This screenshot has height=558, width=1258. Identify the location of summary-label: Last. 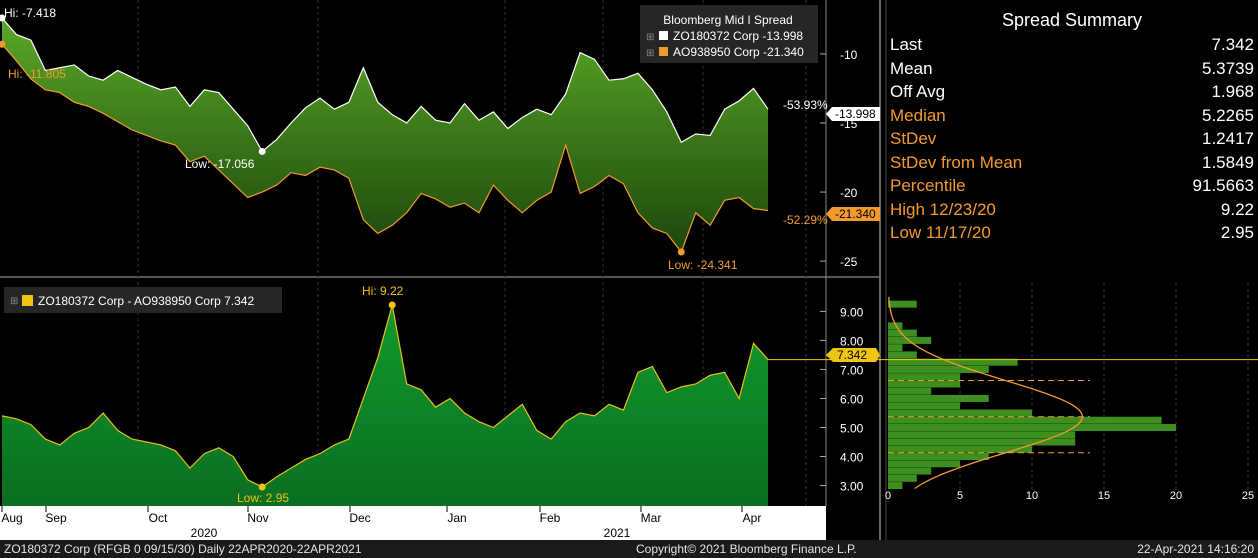
(906, 44).